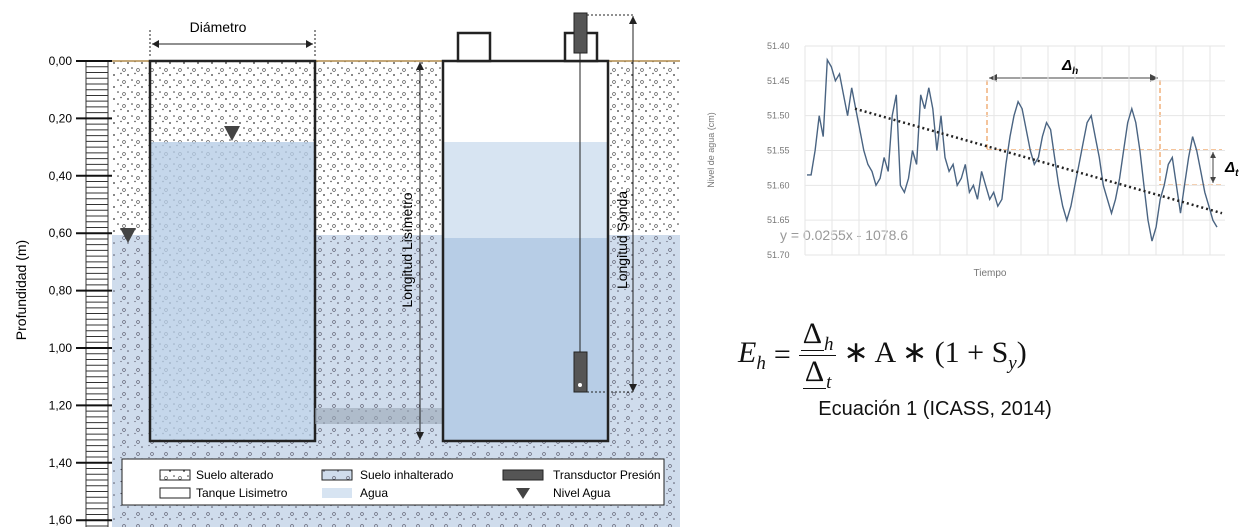 The height and width of the screenshot is (527, 1248). I want to click on depth-tick-label: 0,60, so click(61, 233).